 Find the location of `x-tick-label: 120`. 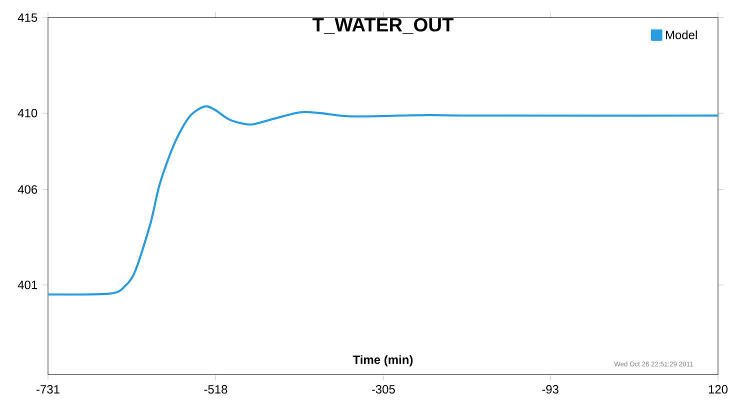

x-tick-label: 120 is located at coordinates (718, 389).